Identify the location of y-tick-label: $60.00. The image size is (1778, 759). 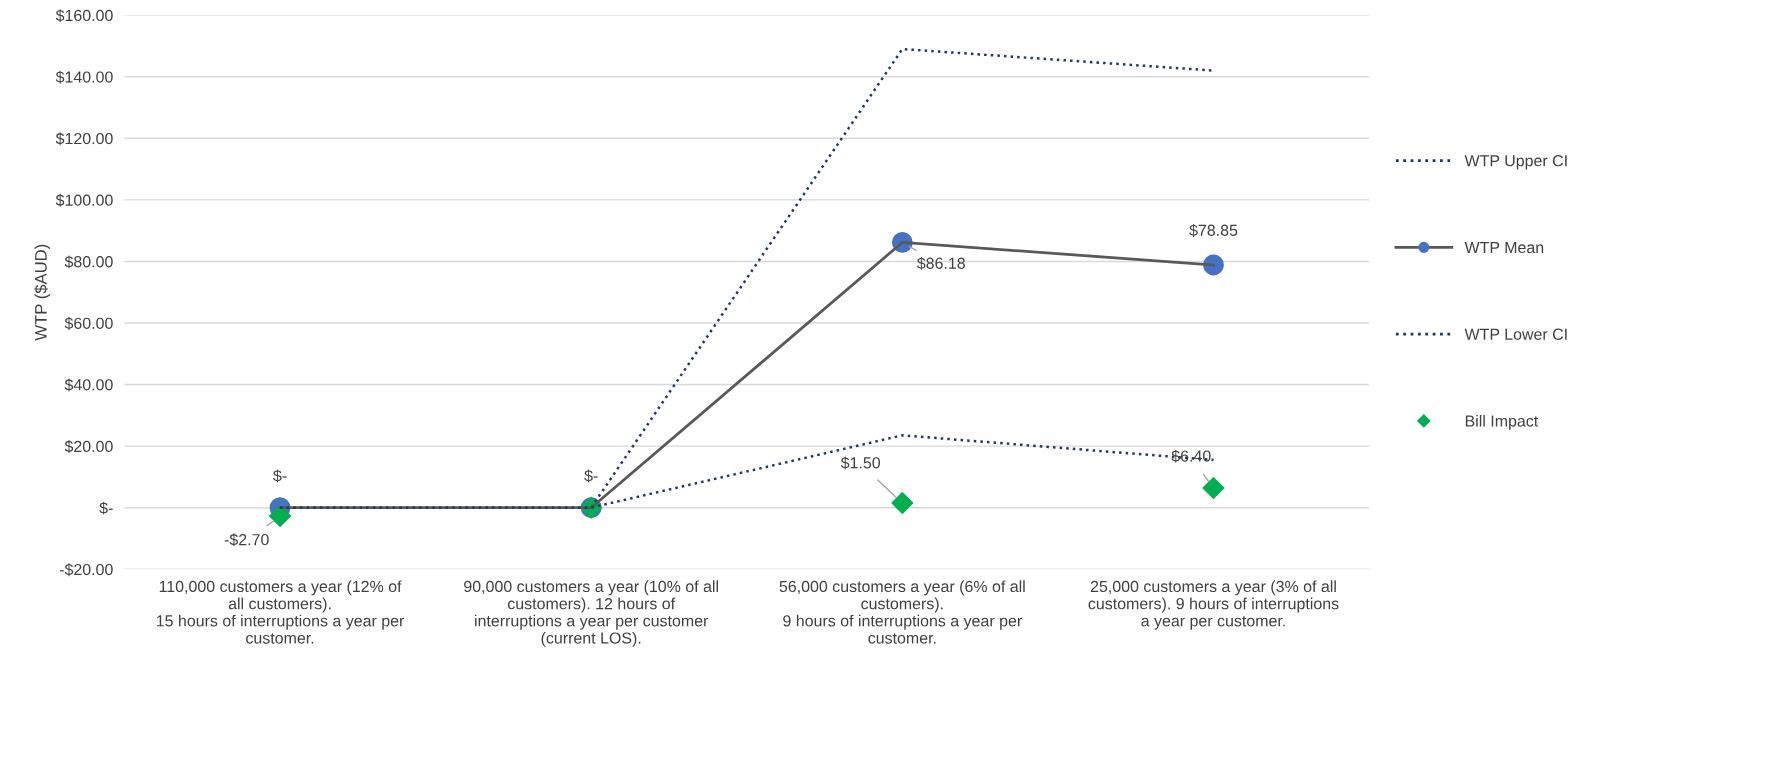
(88, 323).